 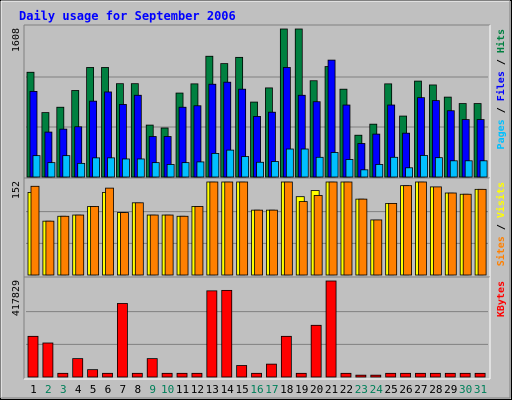 I want to click on kbytes-max-label: 417829, so click(x=16, y=298).